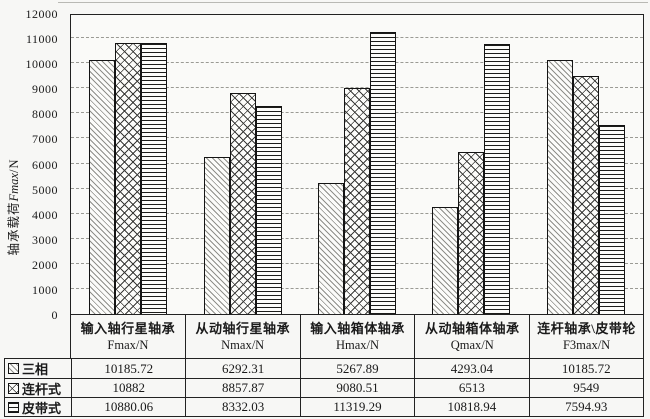  Describe the element at coordinates (242, 328) in the screenshot. I see `category-label: 从动轴行星轴承` at that location.